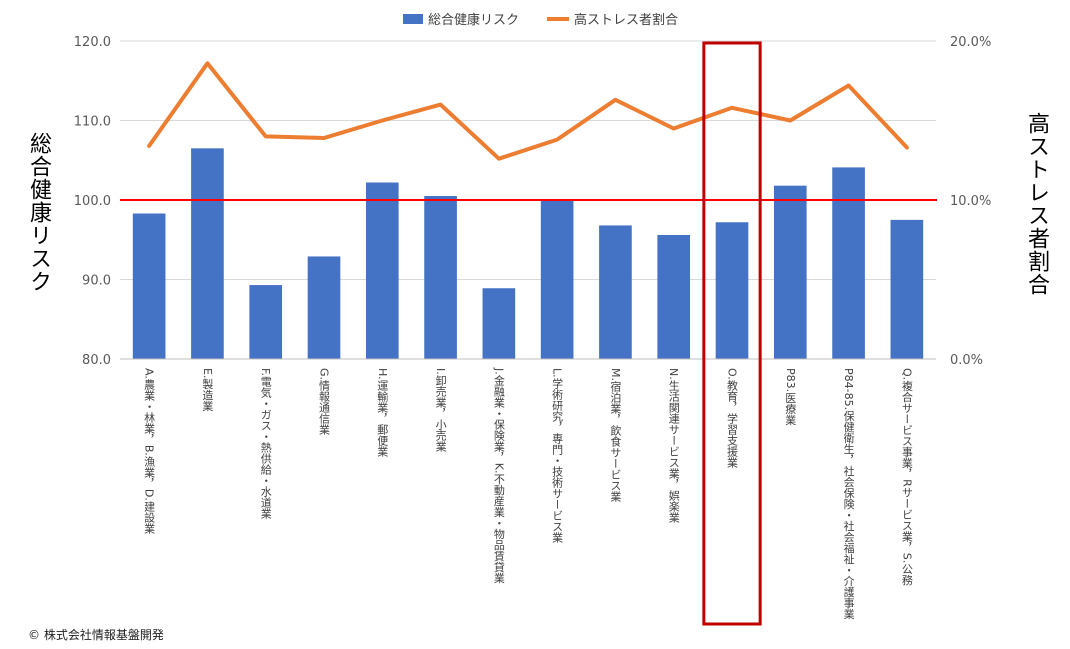 The image size is (1070, 649). Describe the element at coordinates (732, 418) in the screenshot. I see `x-tick-label: O.教育，学習支援業` at that location.